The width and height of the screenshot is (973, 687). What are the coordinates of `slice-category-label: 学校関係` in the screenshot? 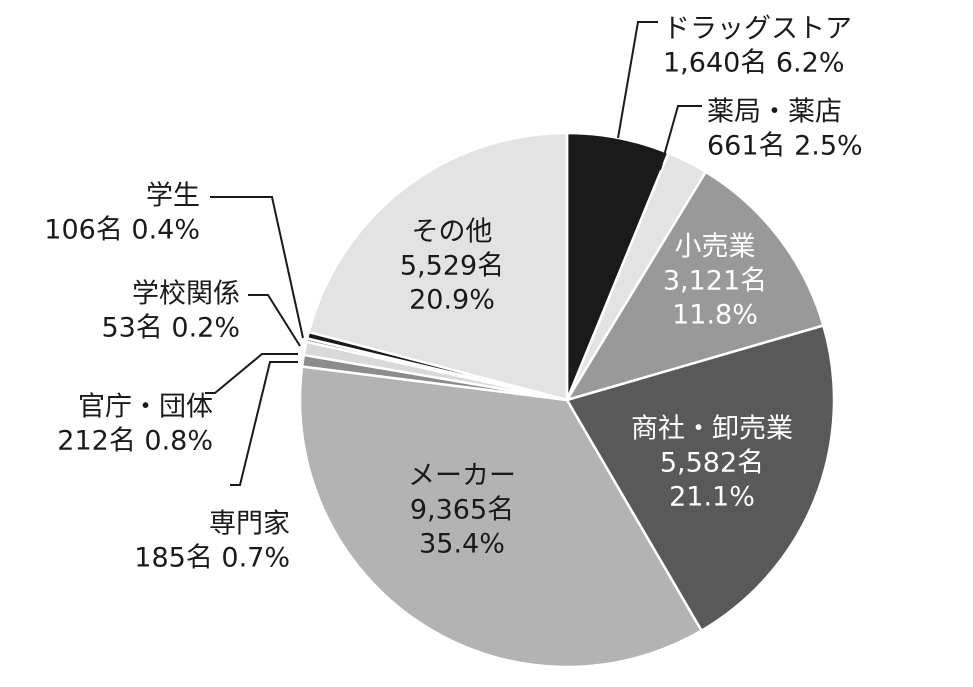 It's located at (186, 294).